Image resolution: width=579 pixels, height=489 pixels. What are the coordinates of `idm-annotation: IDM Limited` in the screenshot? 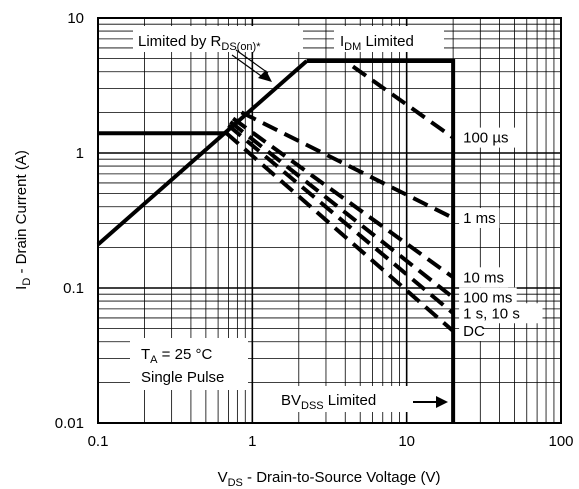 It's located at (389, 39).